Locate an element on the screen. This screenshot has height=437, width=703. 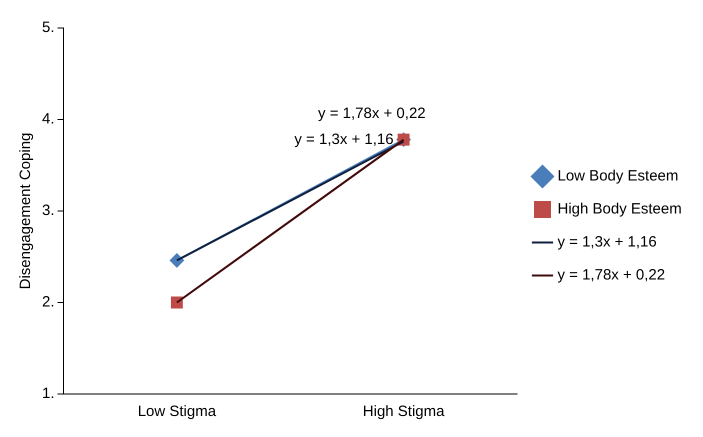
annotation: y = 1,3x + 1,16 is located at coordinates (344, 139).